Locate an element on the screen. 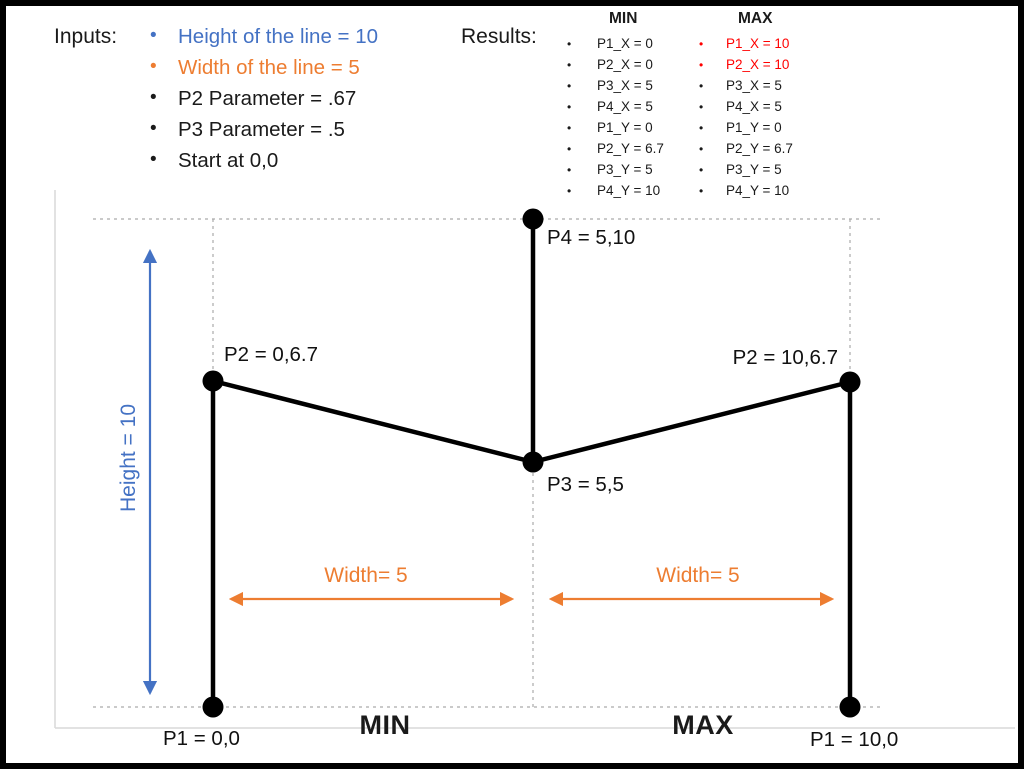 This screenshot has height=769, width=1024. result-item: P2_X = 0 is located at coordinates (615, 67).